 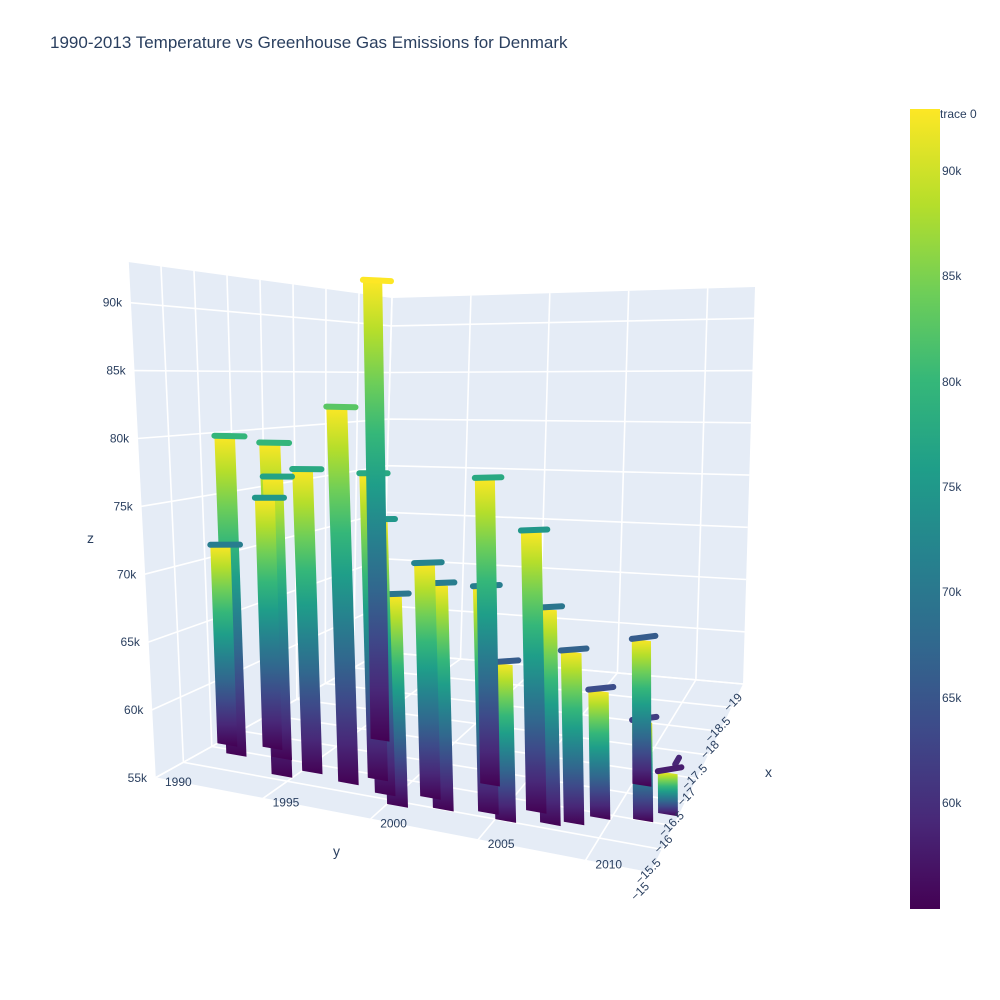 I want to click on z-tick-label: 70k, so click(x=127, y=574).